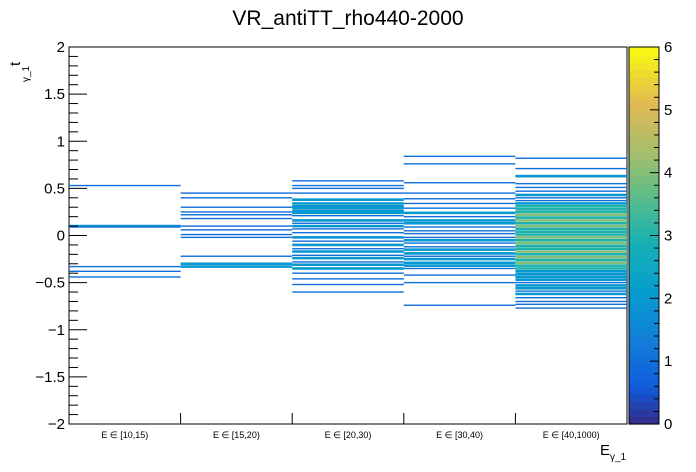  What do you see at coordinates (668, 173) in the screenshot?
I see `z-tick-label: 4` at bounding box center [668, 173].